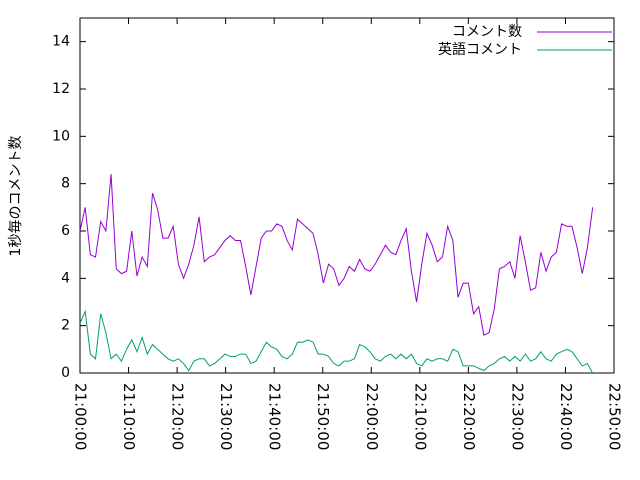  Describe the element at coordinates (65, 326) in the screenshot. I see `y-tick-label: 2` at that location.